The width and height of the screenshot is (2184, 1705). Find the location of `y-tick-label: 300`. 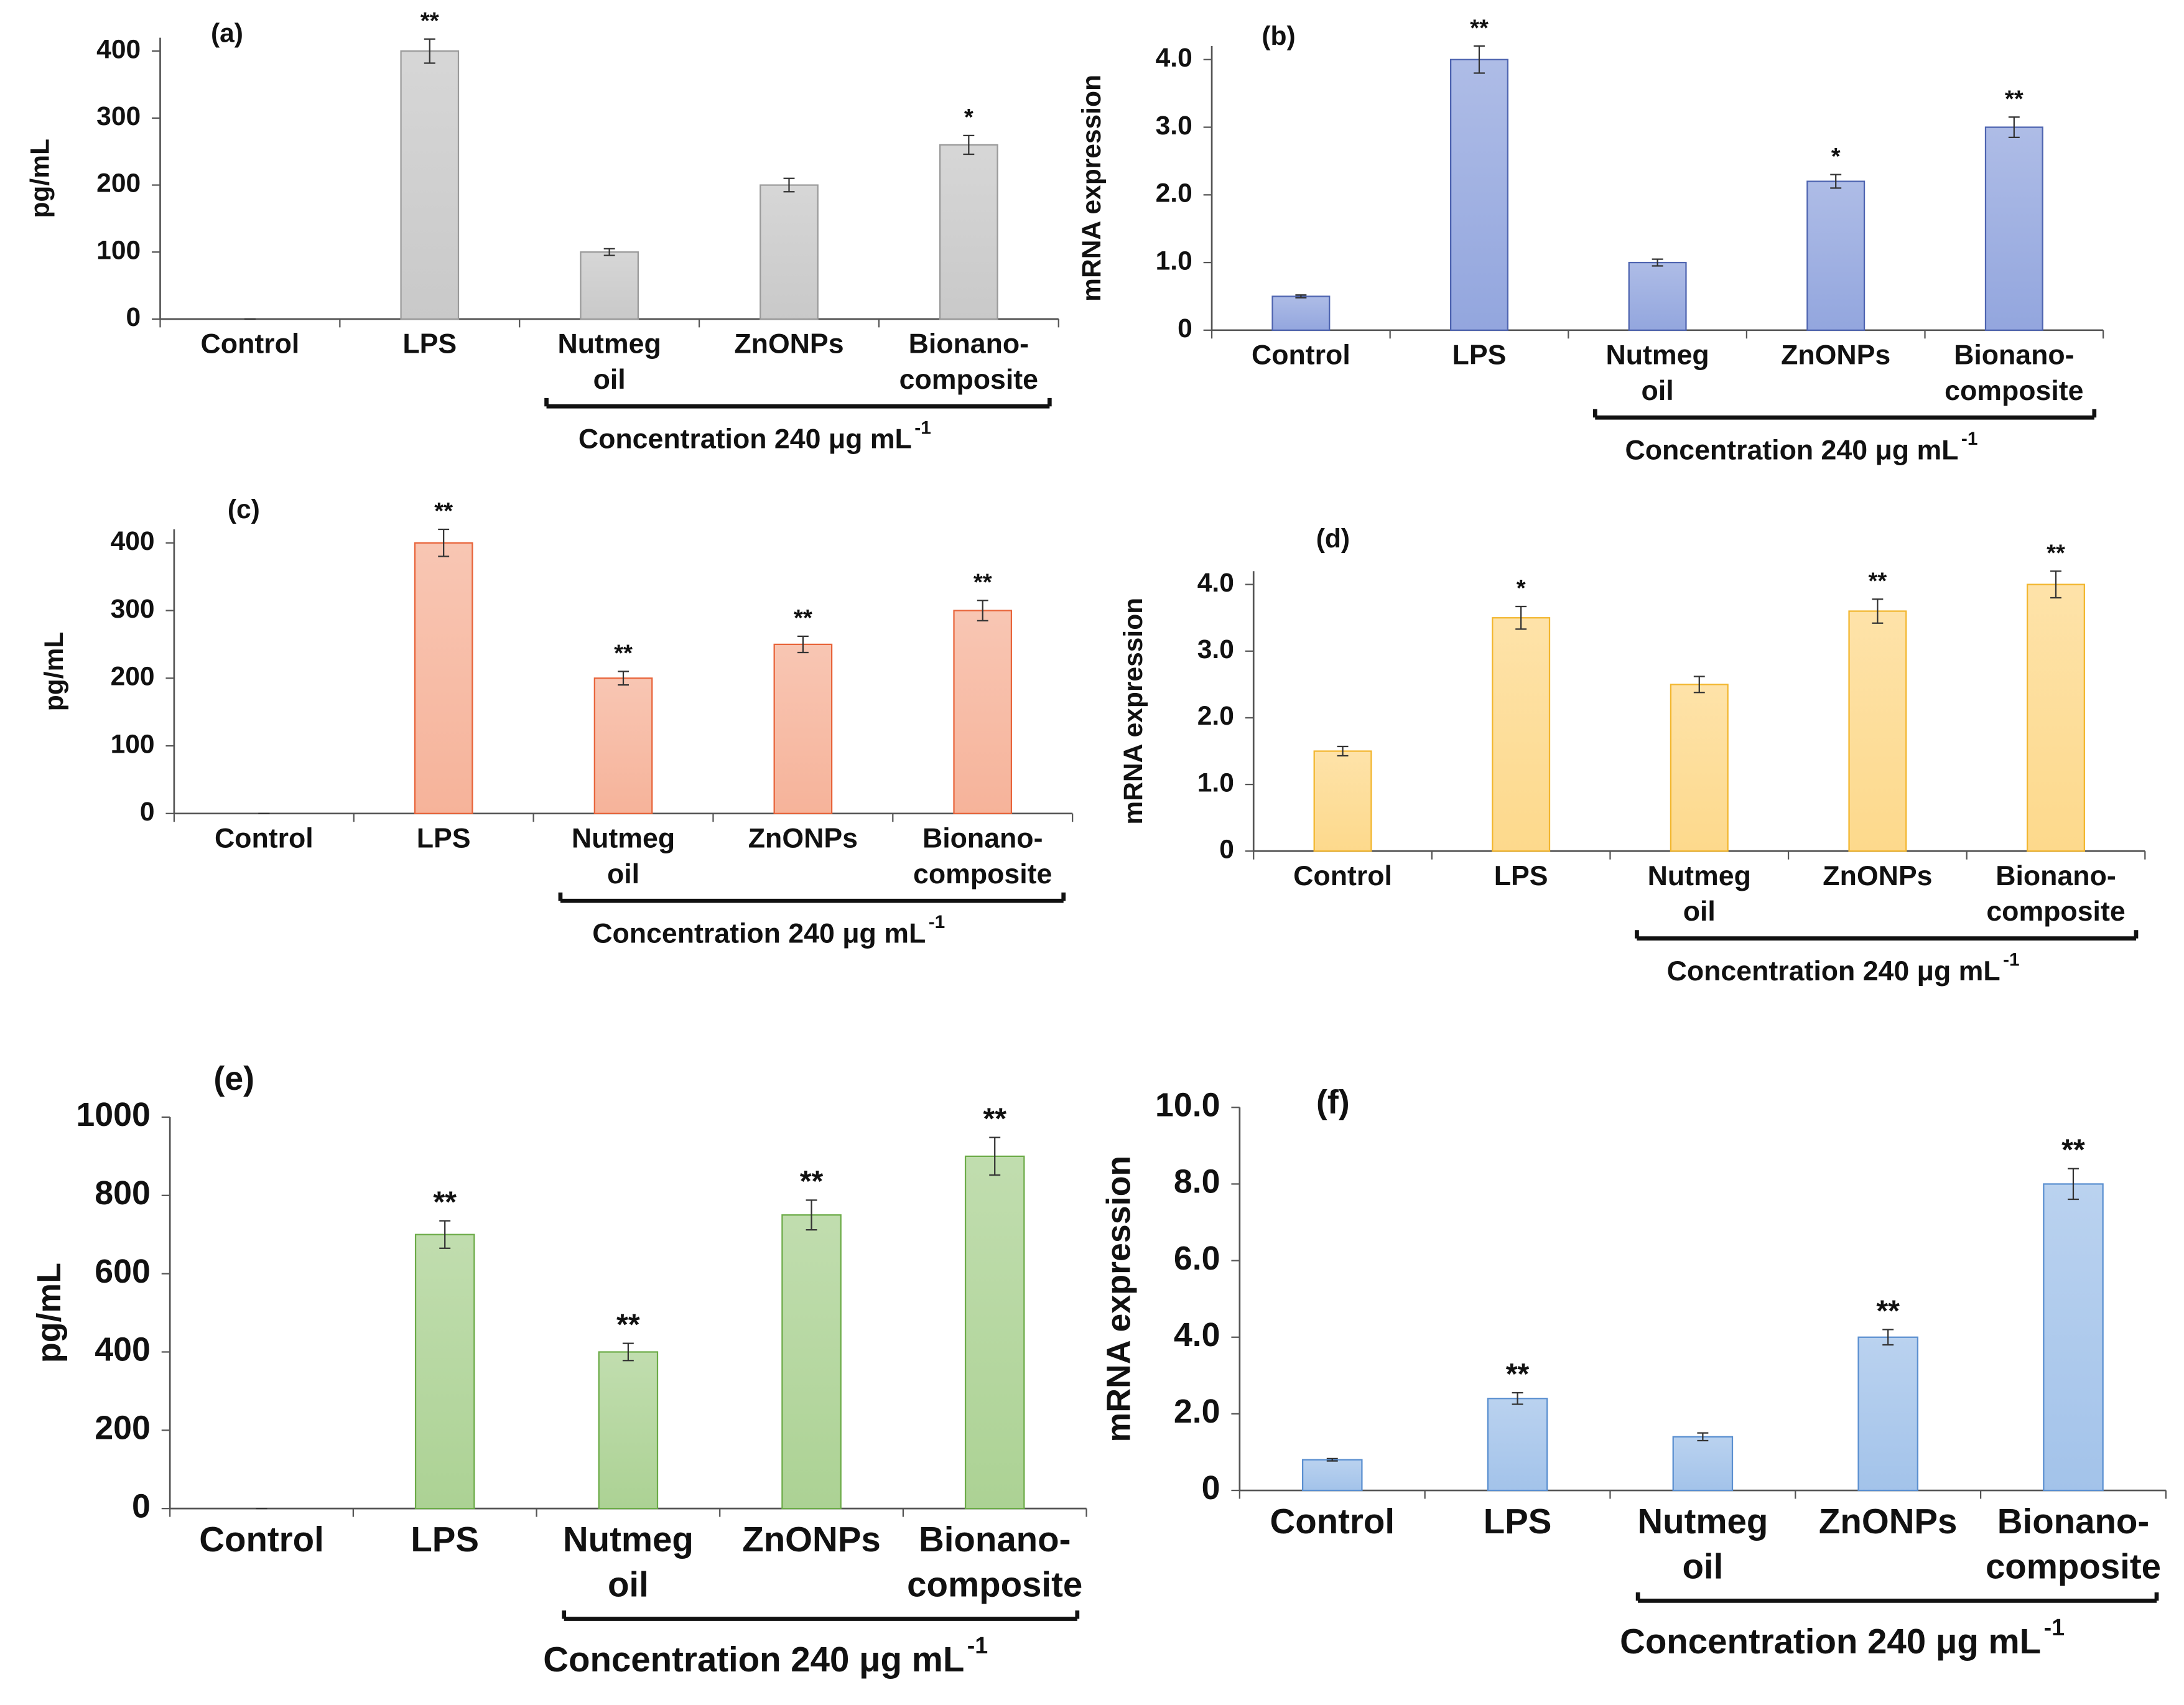

y-tick-label: 300 is located at coordinates (133, 609).